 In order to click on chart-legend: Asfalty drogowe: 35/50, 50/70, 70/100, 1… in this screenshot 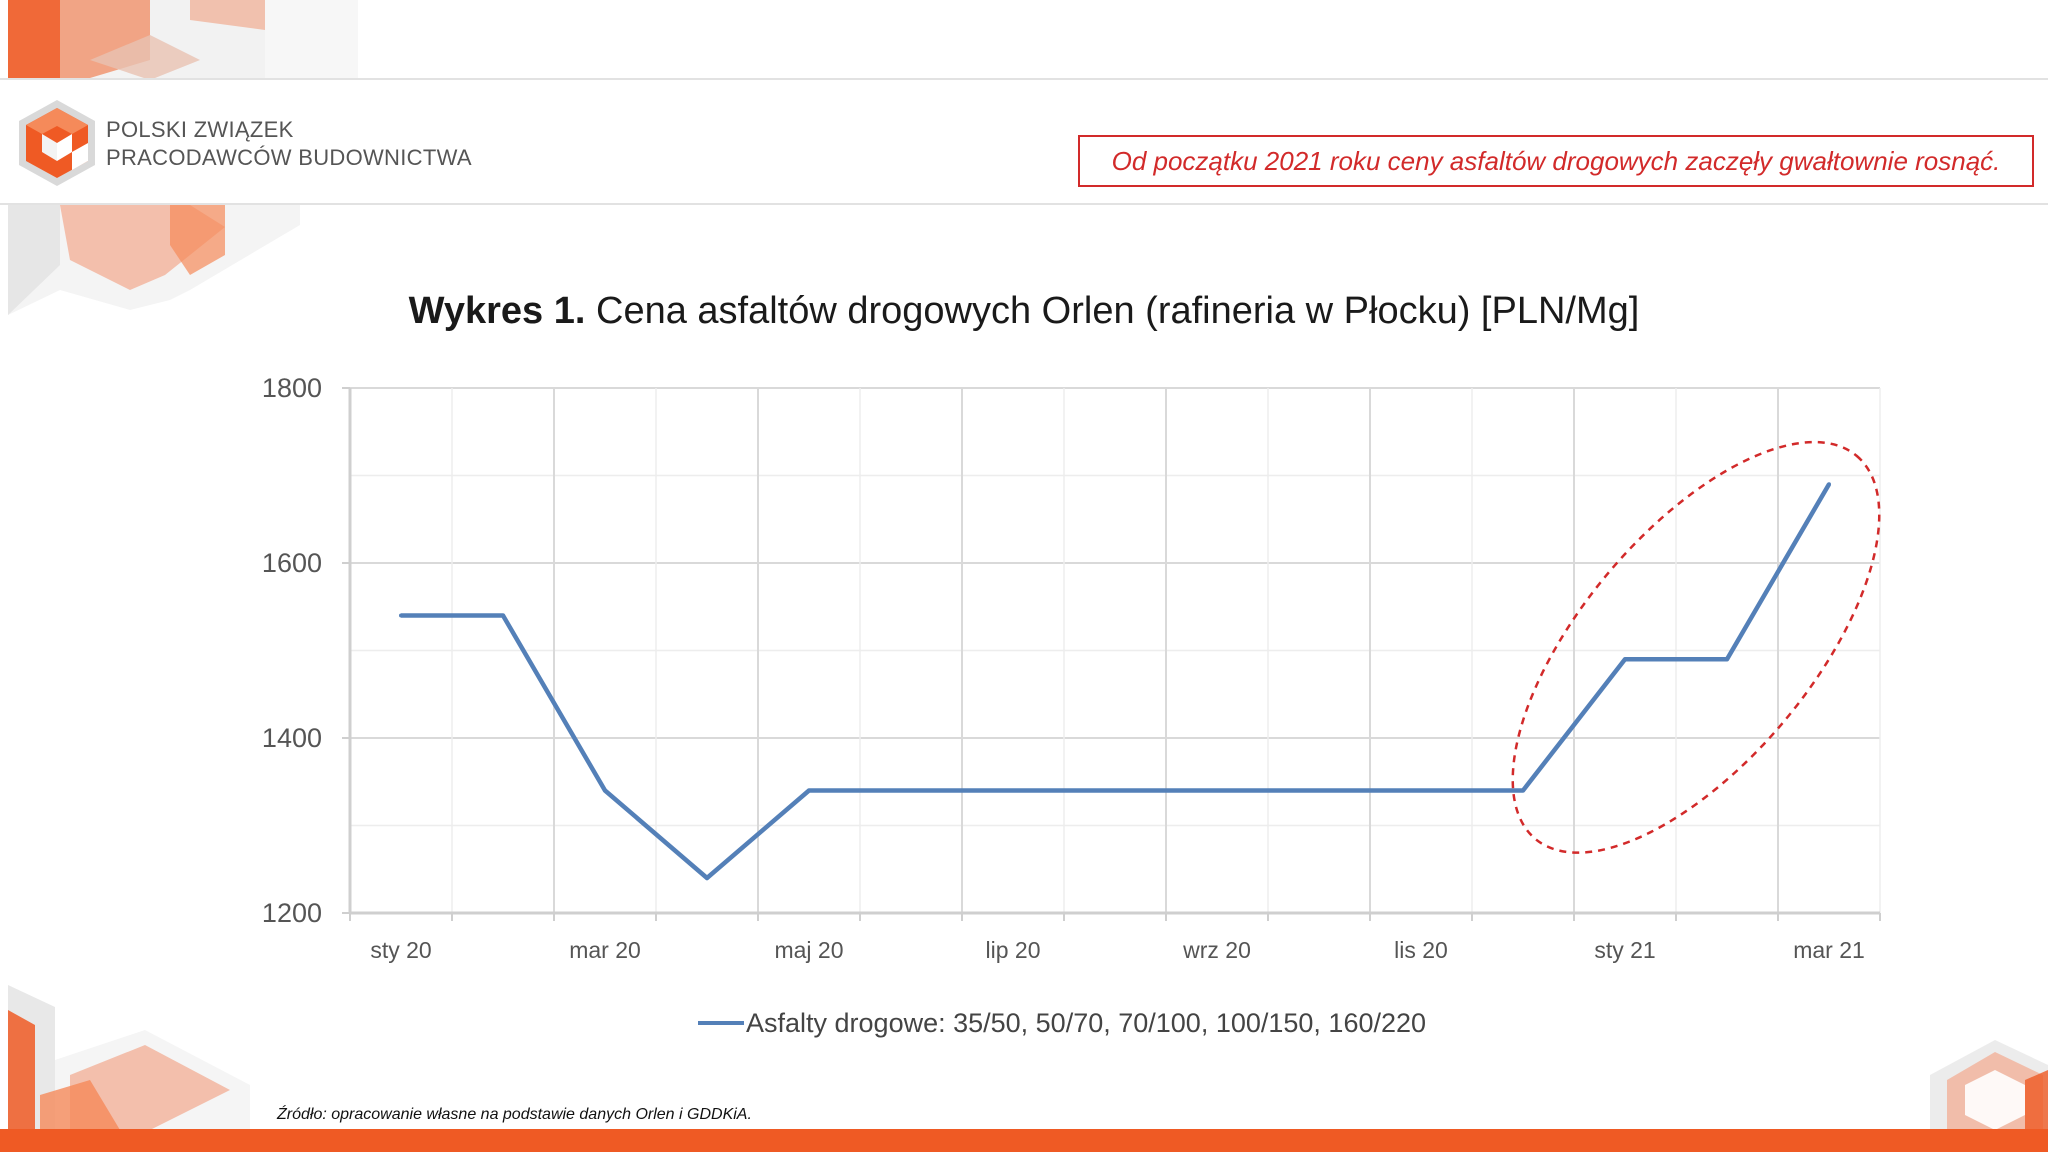, I will do `click(1062, 1023)`.